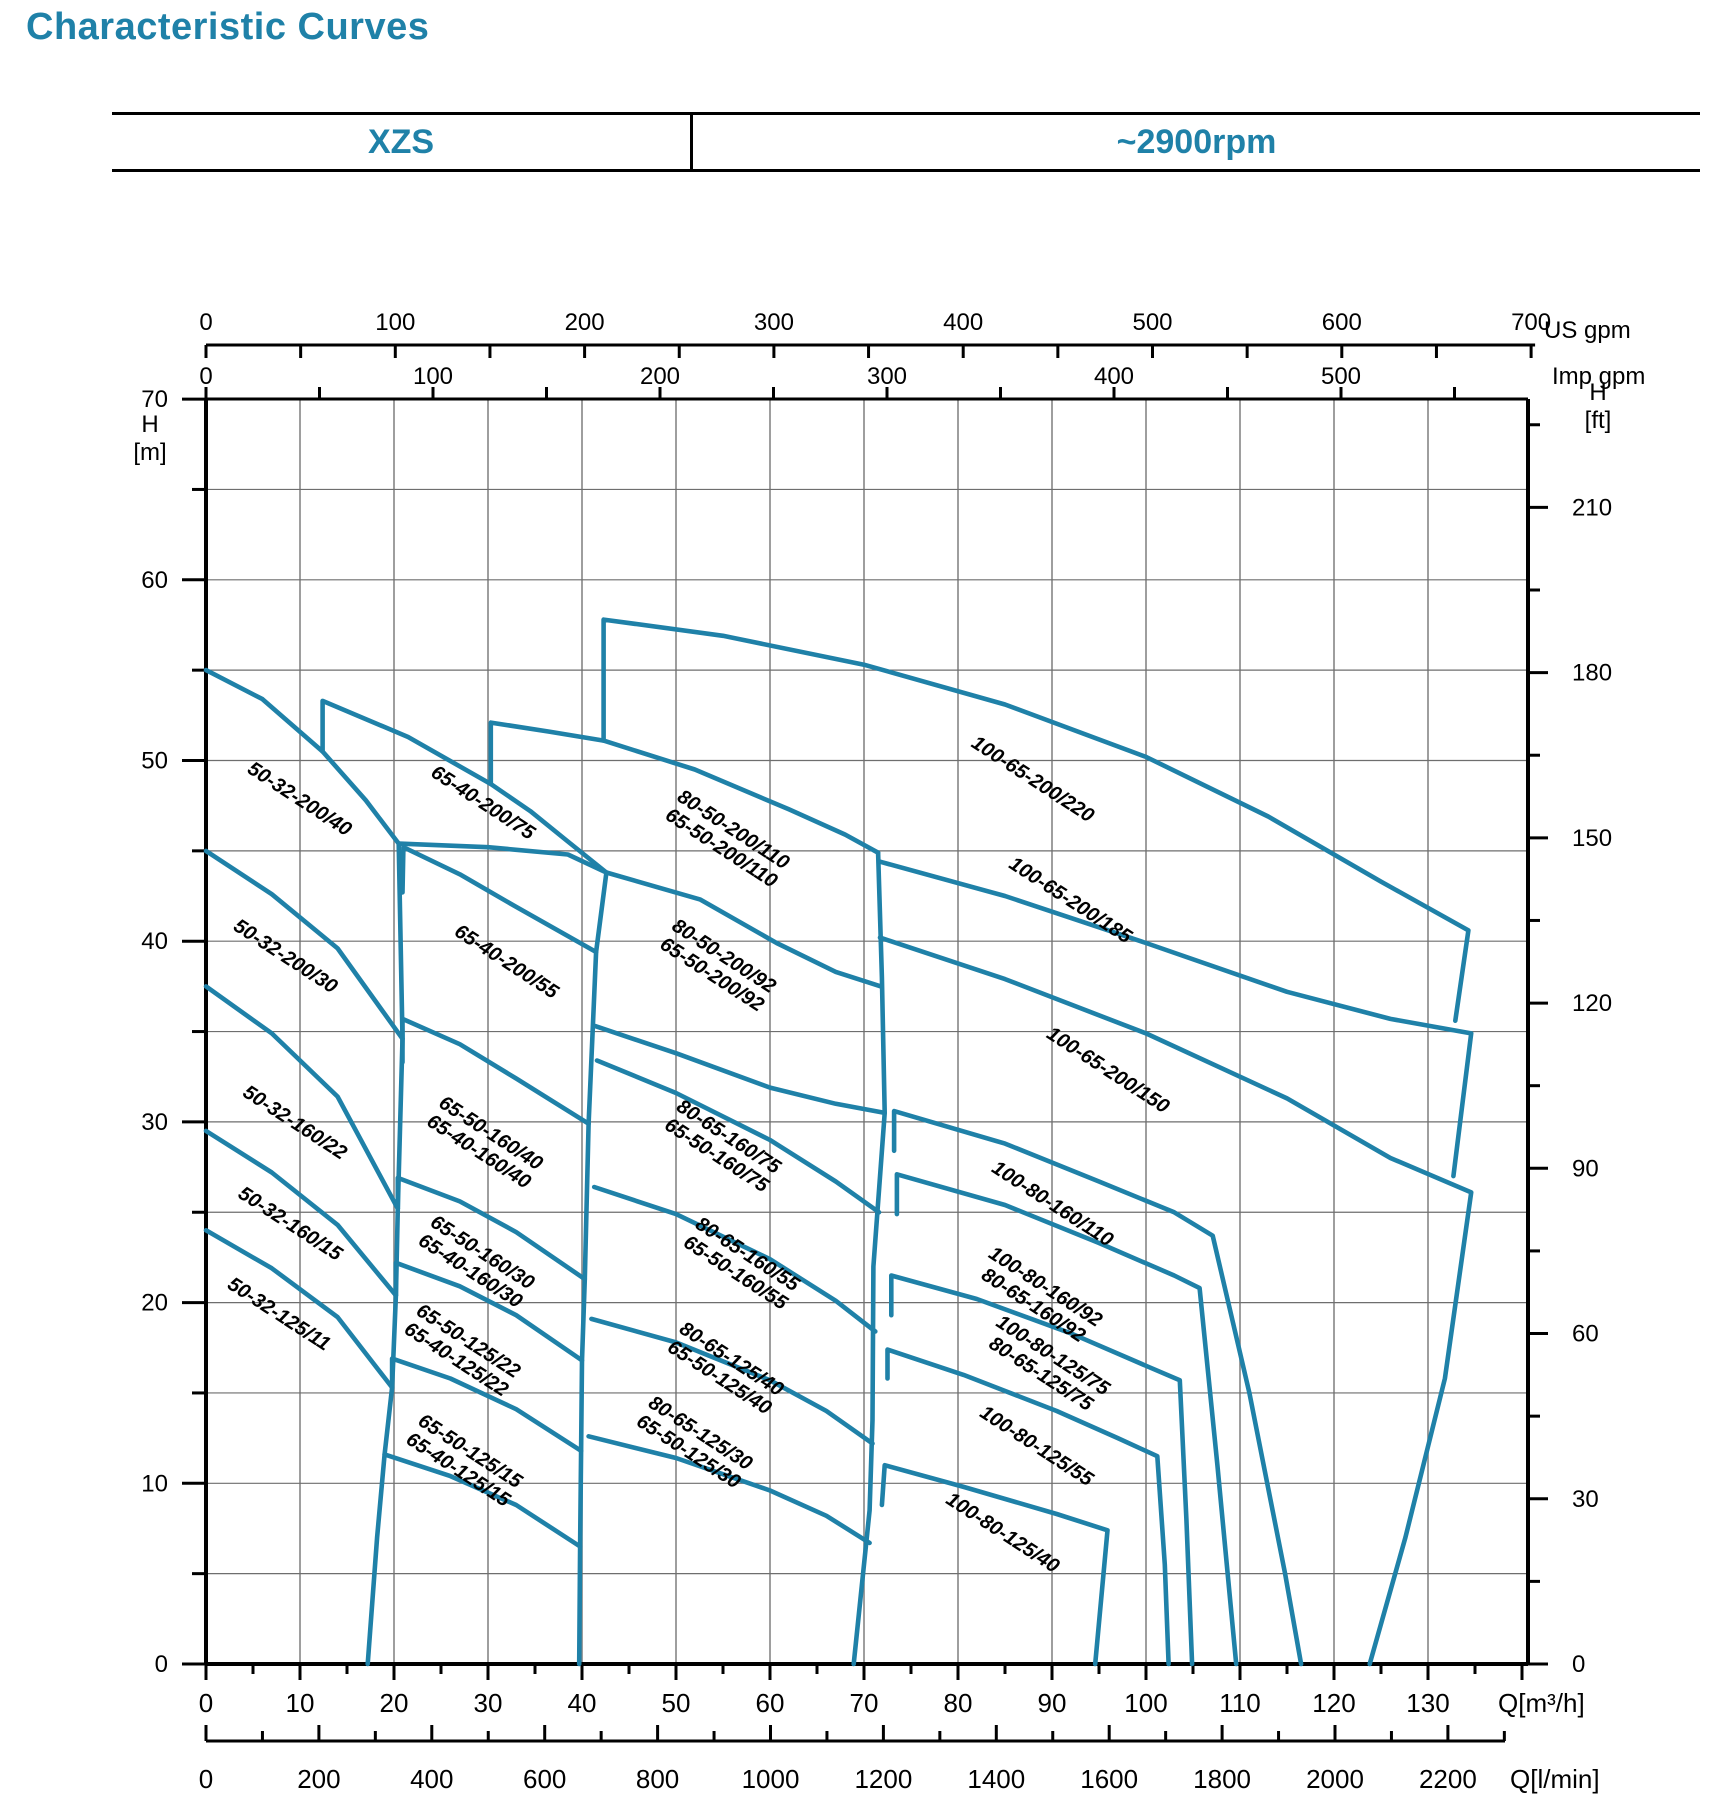  What do you see at coordinates (1109, 1779) in the screenshot?
I see `tick-label: 1600` at bounding box center [1109, 1779].